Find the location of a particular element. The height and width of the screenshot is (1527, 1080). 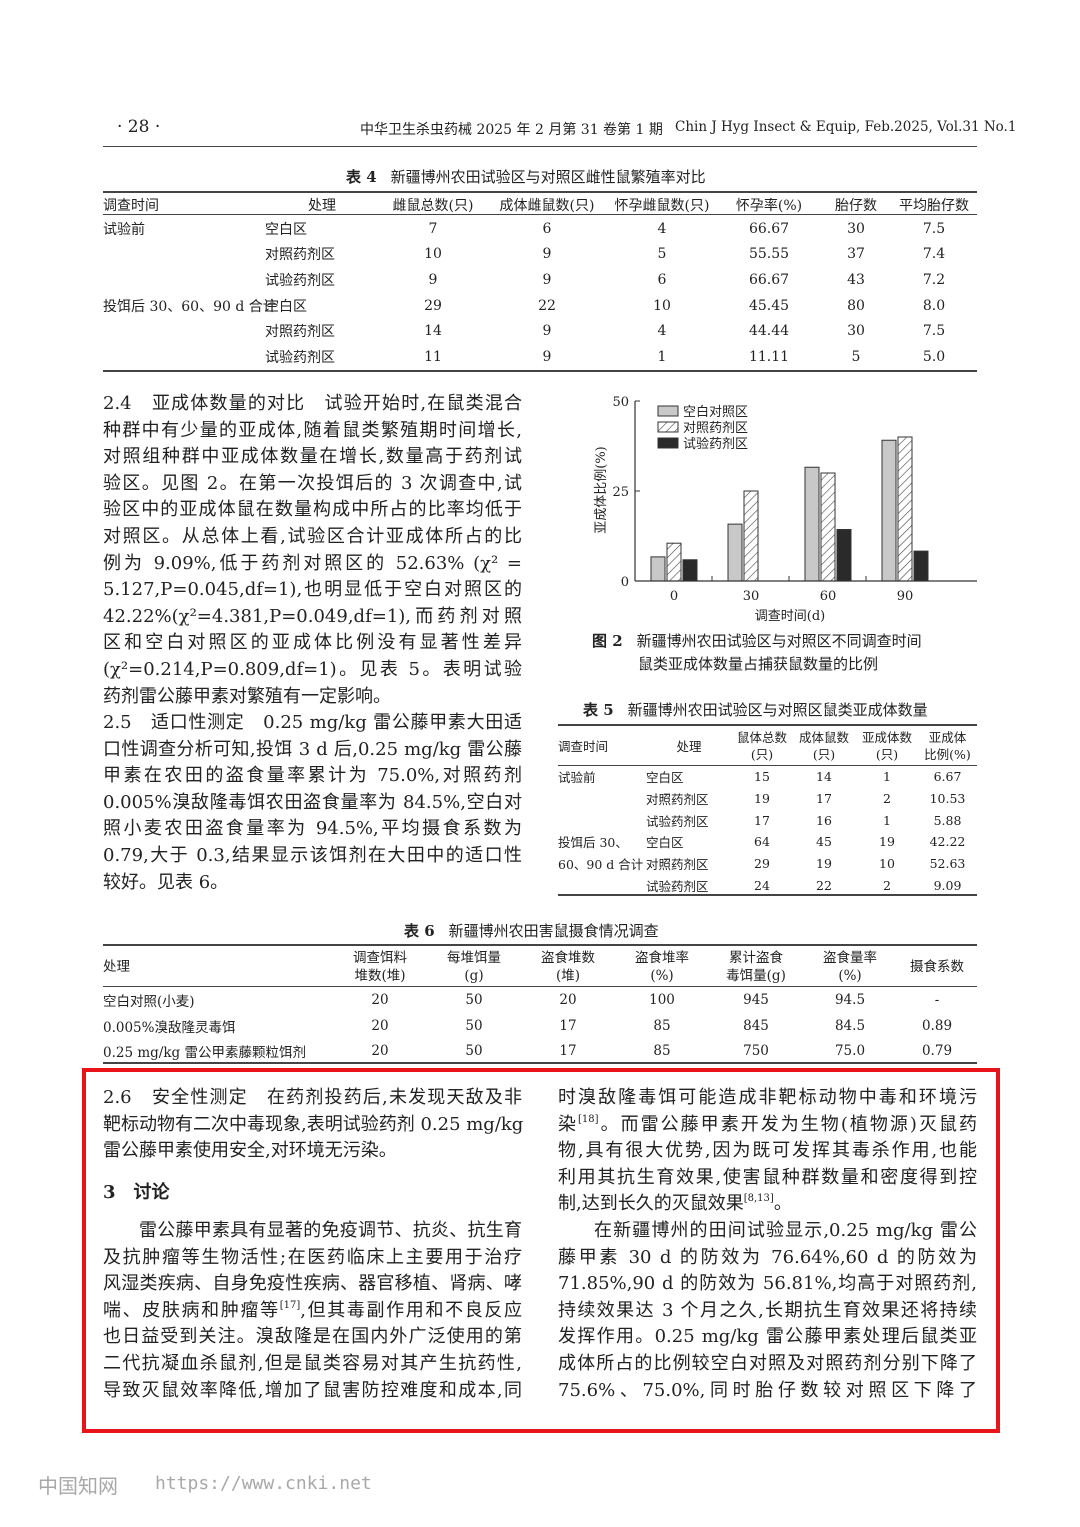

column-header: 平均胎仔数 is located at coordinates (934, 205).